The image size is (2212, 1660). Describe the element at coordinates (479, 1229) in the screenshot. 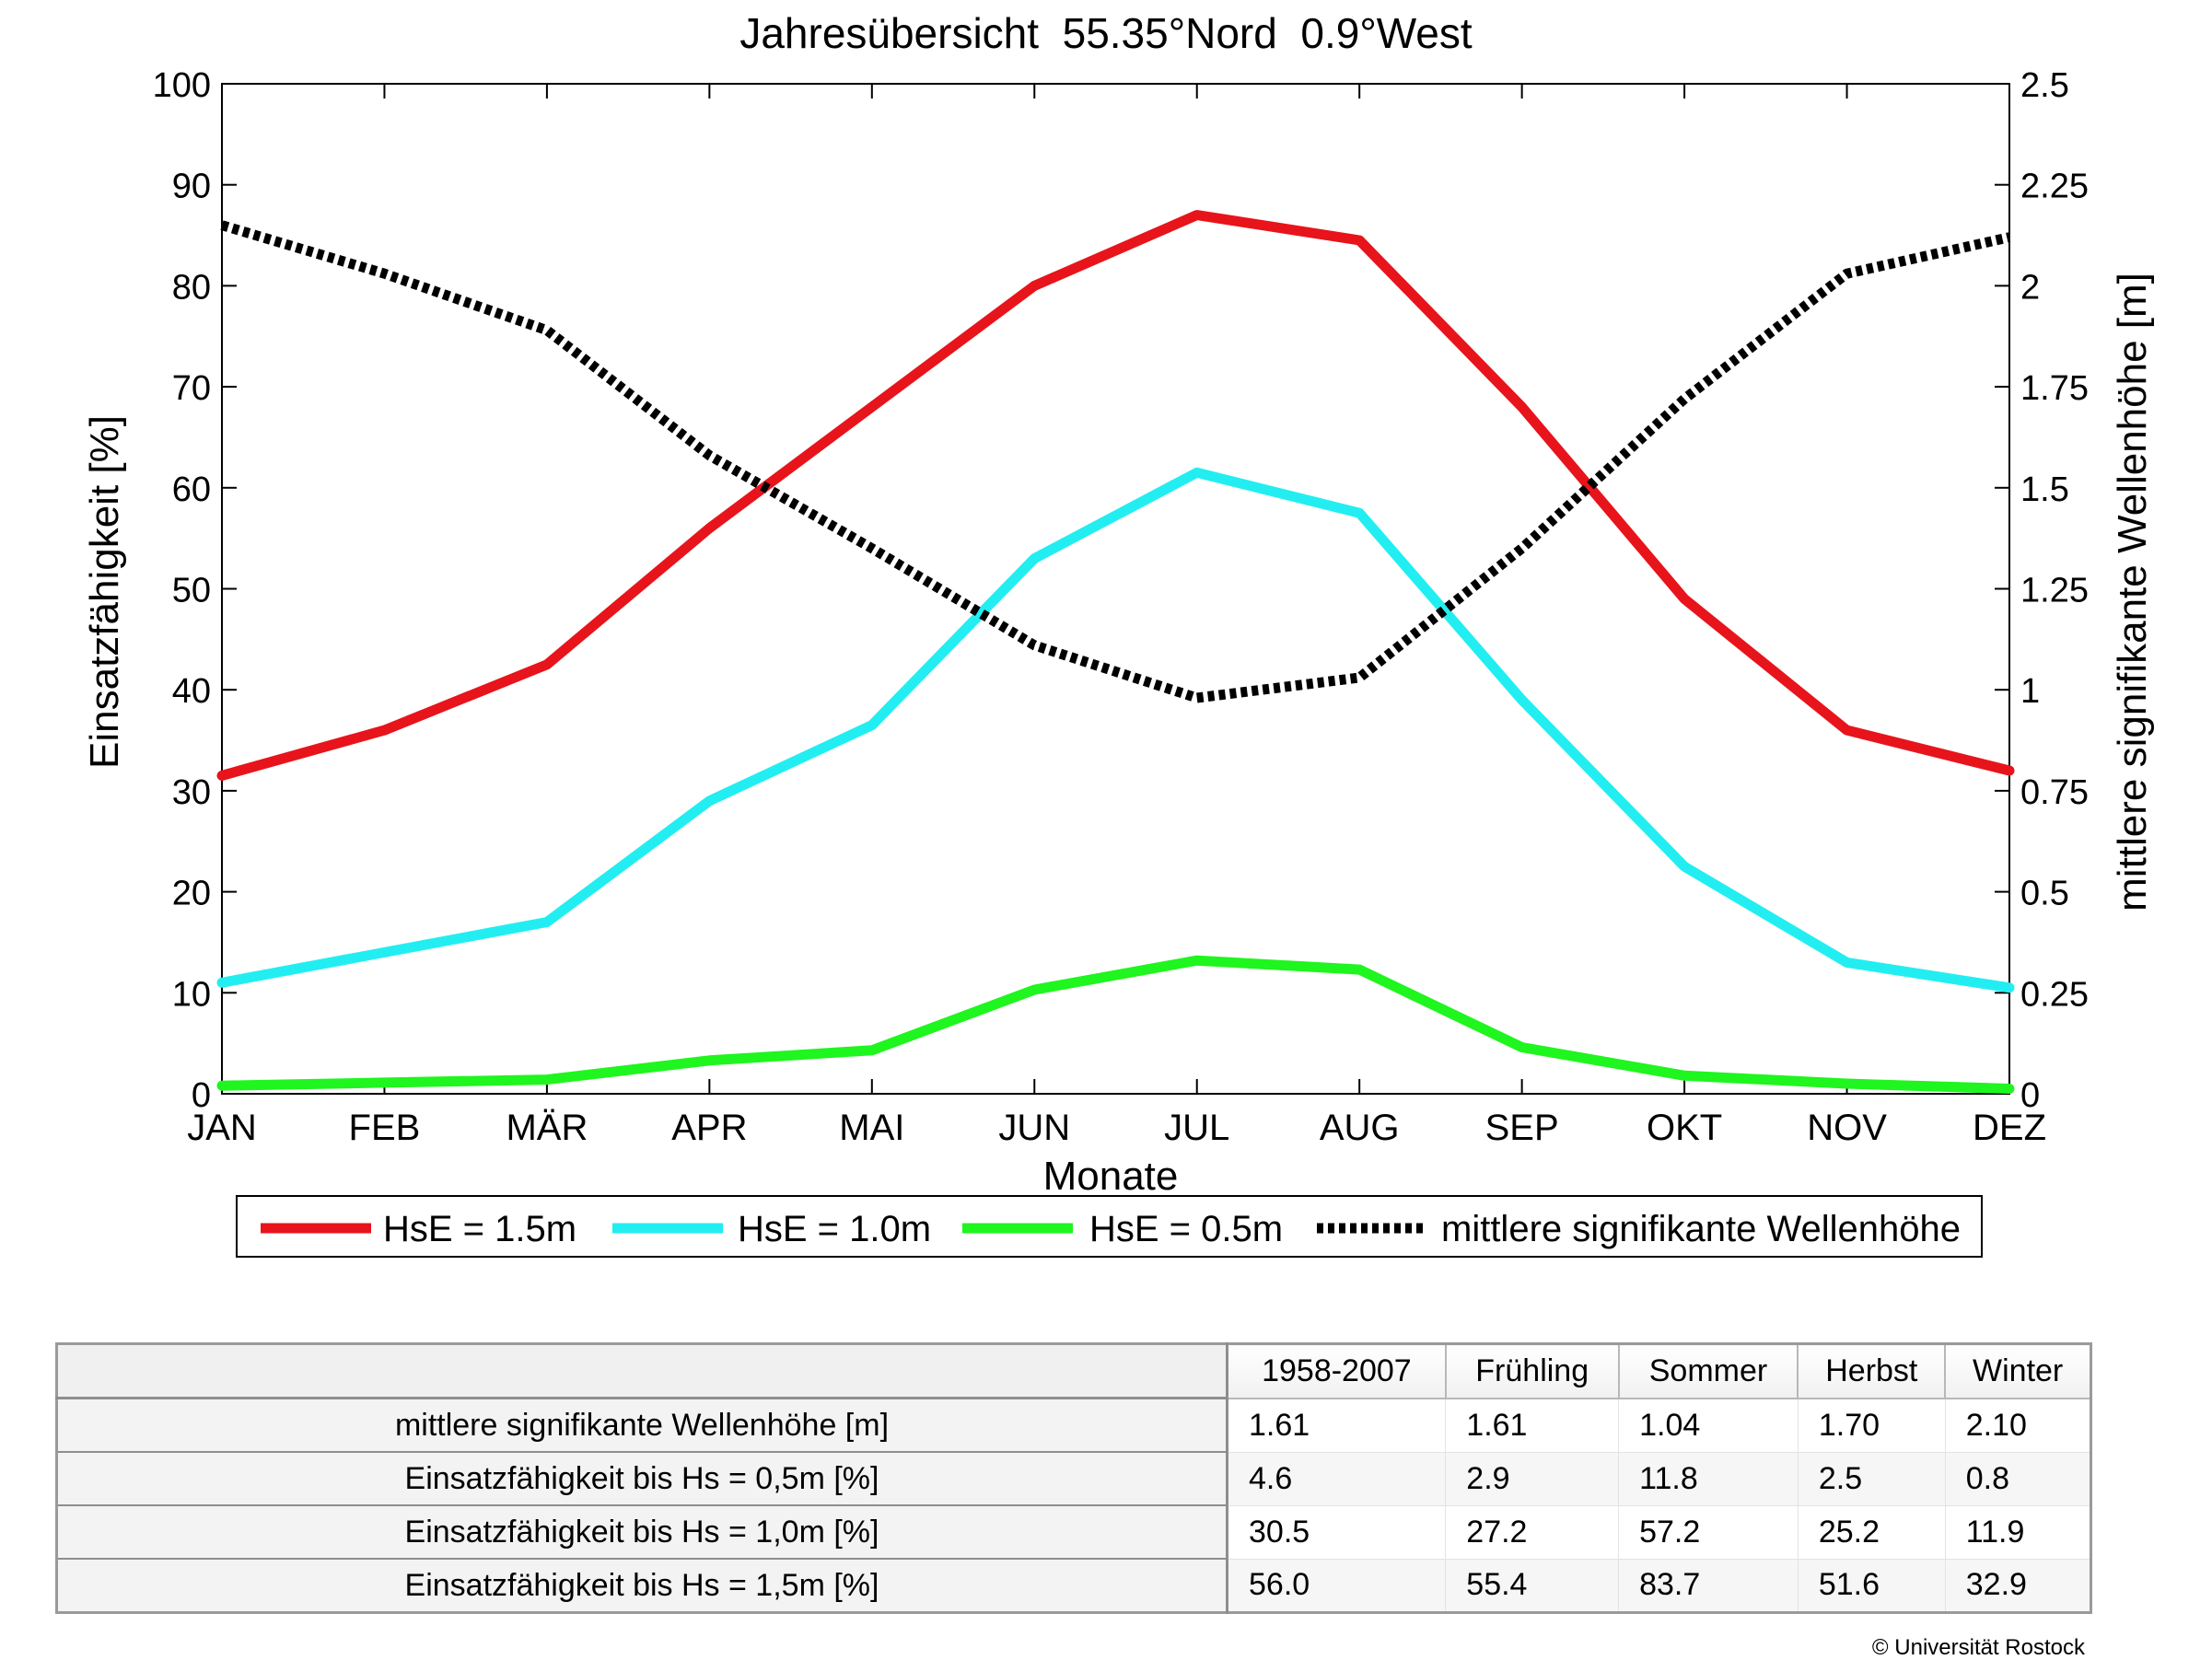

I see `legend-label: HsE = 1.5m` at that location.